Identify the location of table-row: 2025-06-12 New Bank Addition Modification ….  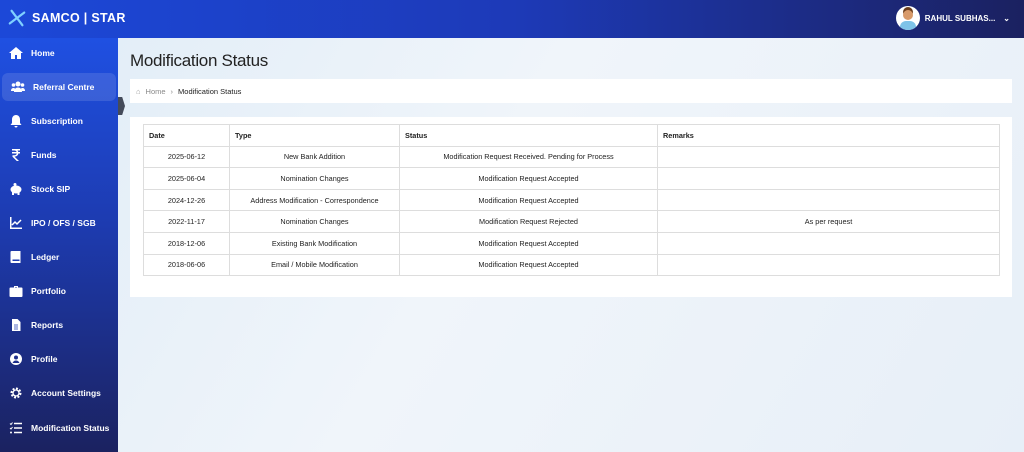
(571, 157).